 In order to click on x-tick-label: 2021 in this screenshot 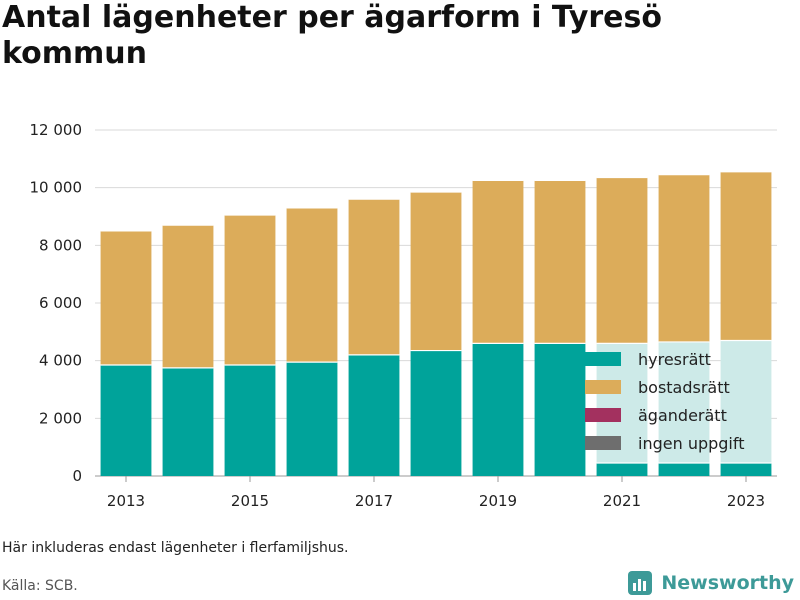, I will do `click(622, 501)`.